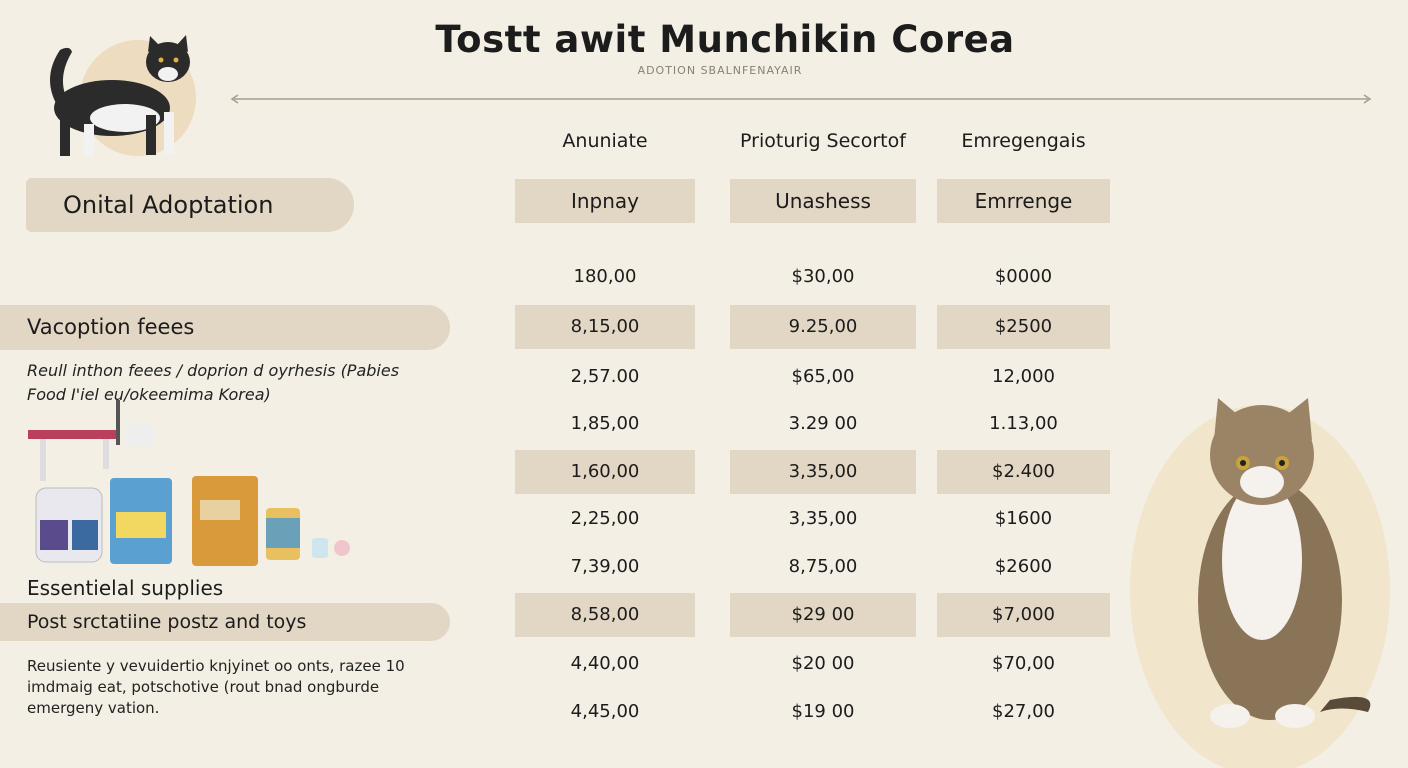 This screenshot has height=768, width=1408. I want to click on supplies-title: Essentielal supplies, so click(125, 588).